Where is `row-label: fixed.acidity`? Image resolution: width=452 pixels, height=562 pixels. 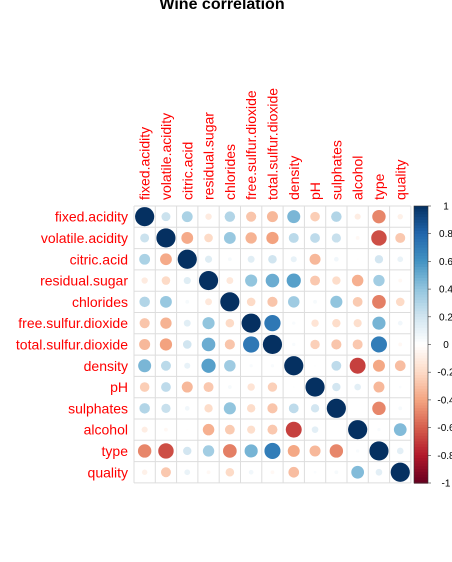 row-label: fixed.acidity is located at coordinates (91, 217).